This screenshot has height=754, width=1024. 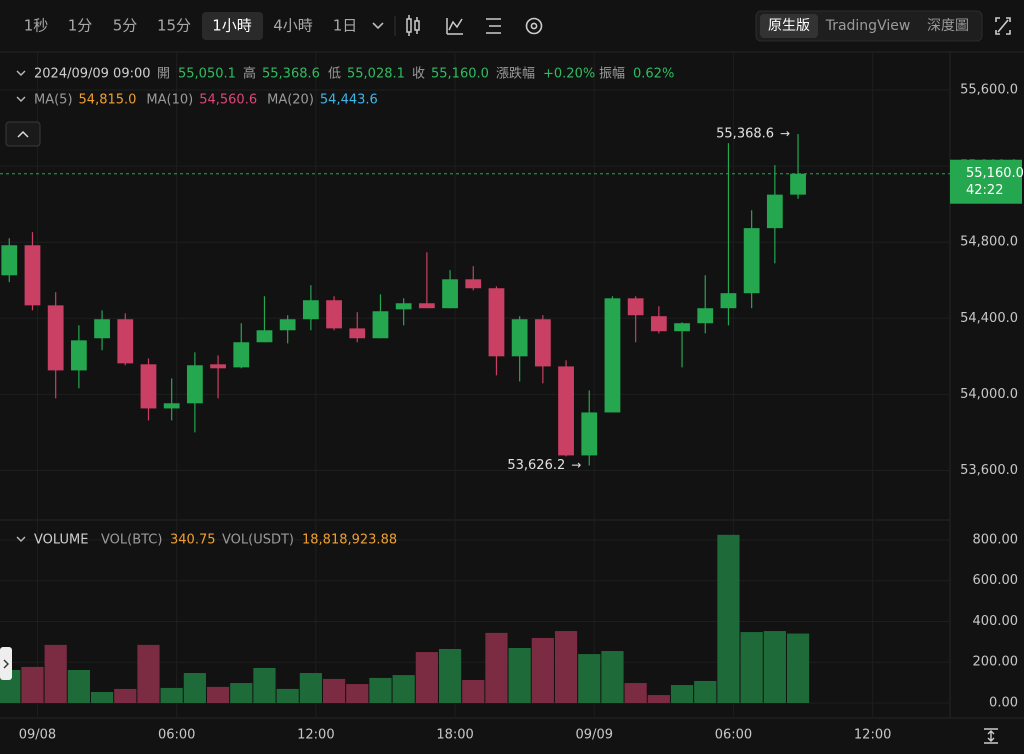 I want to click on ma-name: MA(10), so click(x=169, y=100).